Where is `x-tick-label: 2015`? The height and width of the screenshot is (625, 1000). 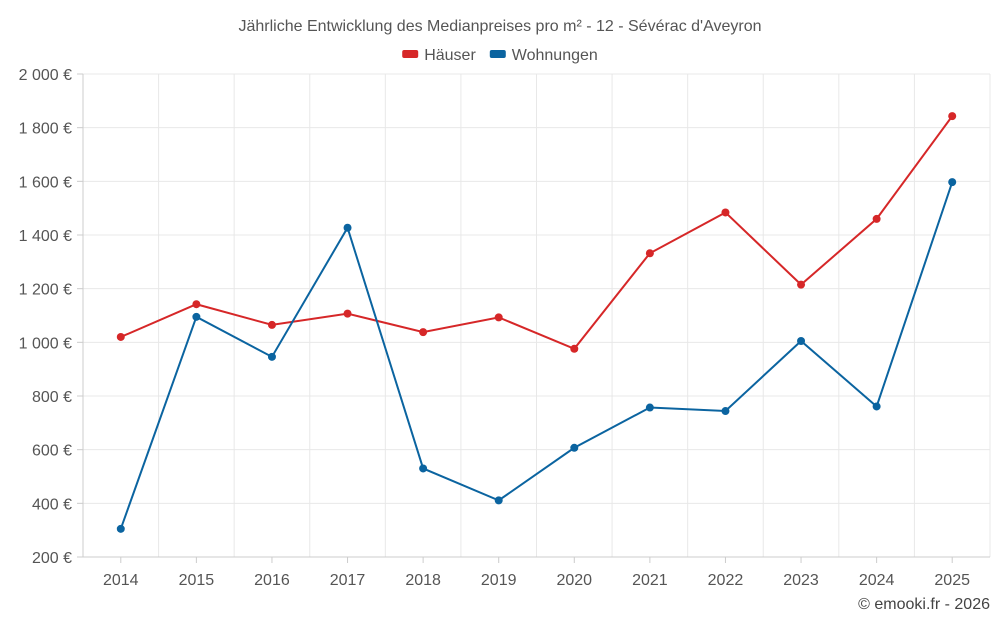 x-tick-label: 2015 is located at coordinates (197, 580).